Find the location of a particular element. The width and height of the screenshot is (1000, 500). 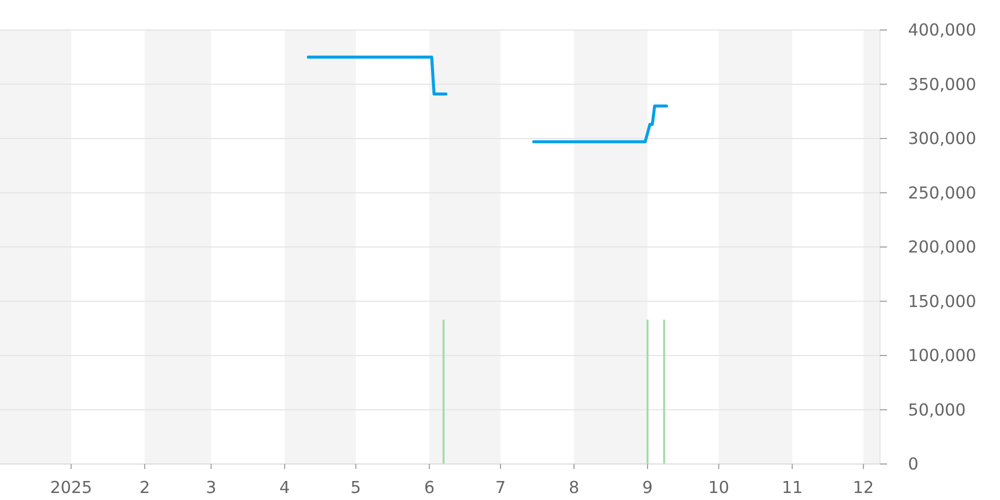

x-tick-label: 9 is located at coordinates (647, 487).